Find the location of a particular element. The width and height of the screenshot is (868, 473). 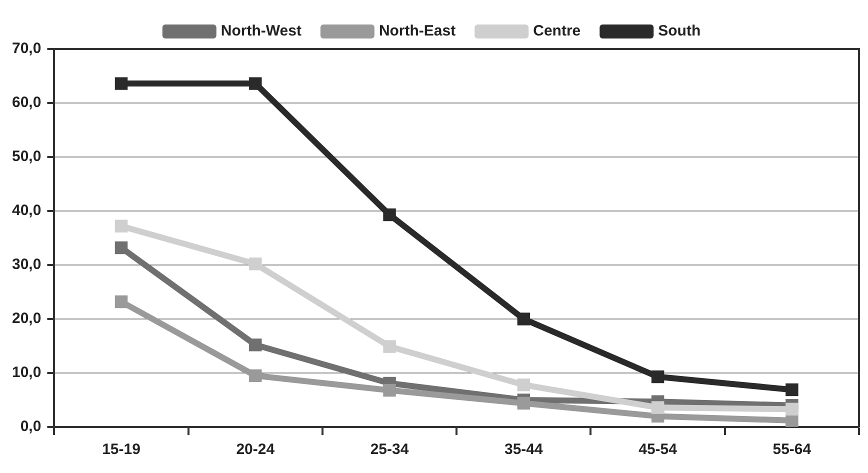

x-tick-label: 20-24 is located at coordinates (256, 449).